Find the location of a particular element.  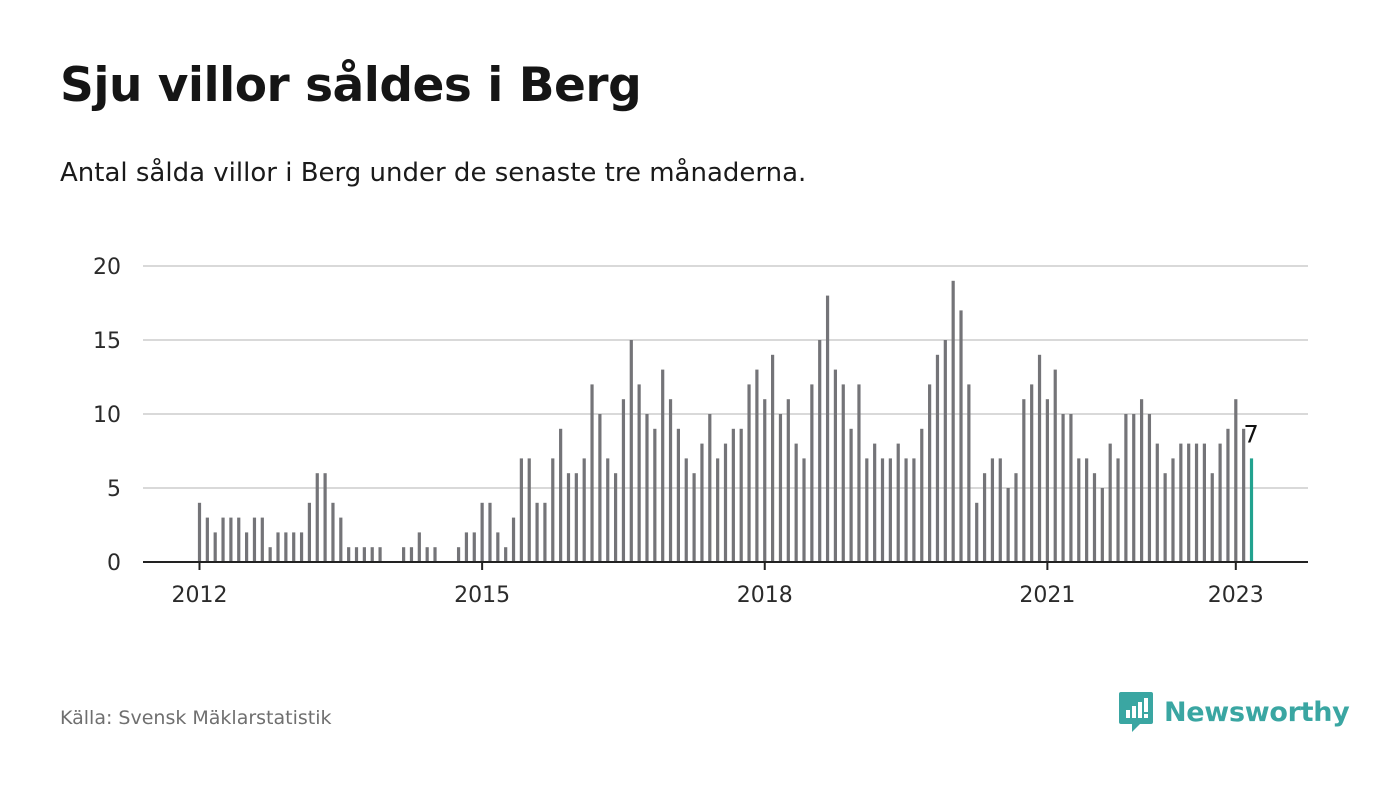

source-note: Källa: Svensk Mäklarstatistik is located at coordinates (196, 718).